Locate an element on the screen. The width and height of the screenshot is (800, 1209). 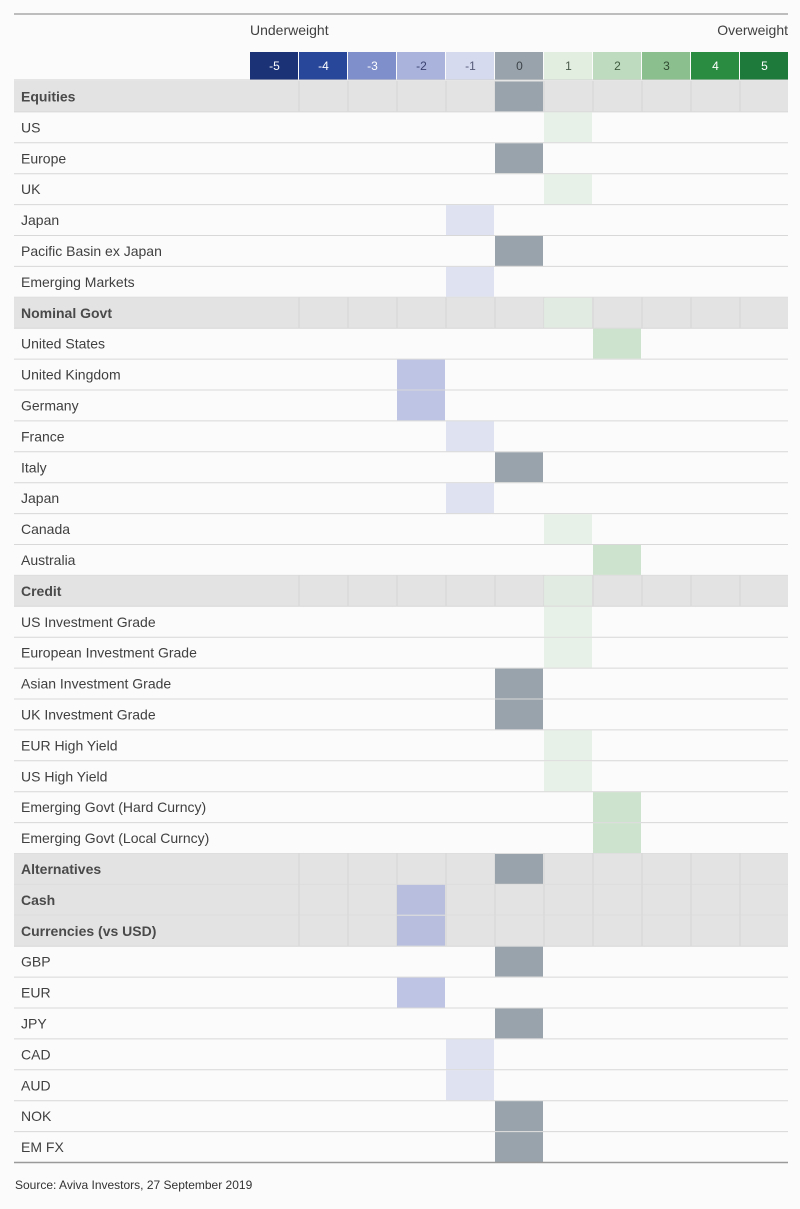
row-label: CAD is located at coordinates (36, 1054).